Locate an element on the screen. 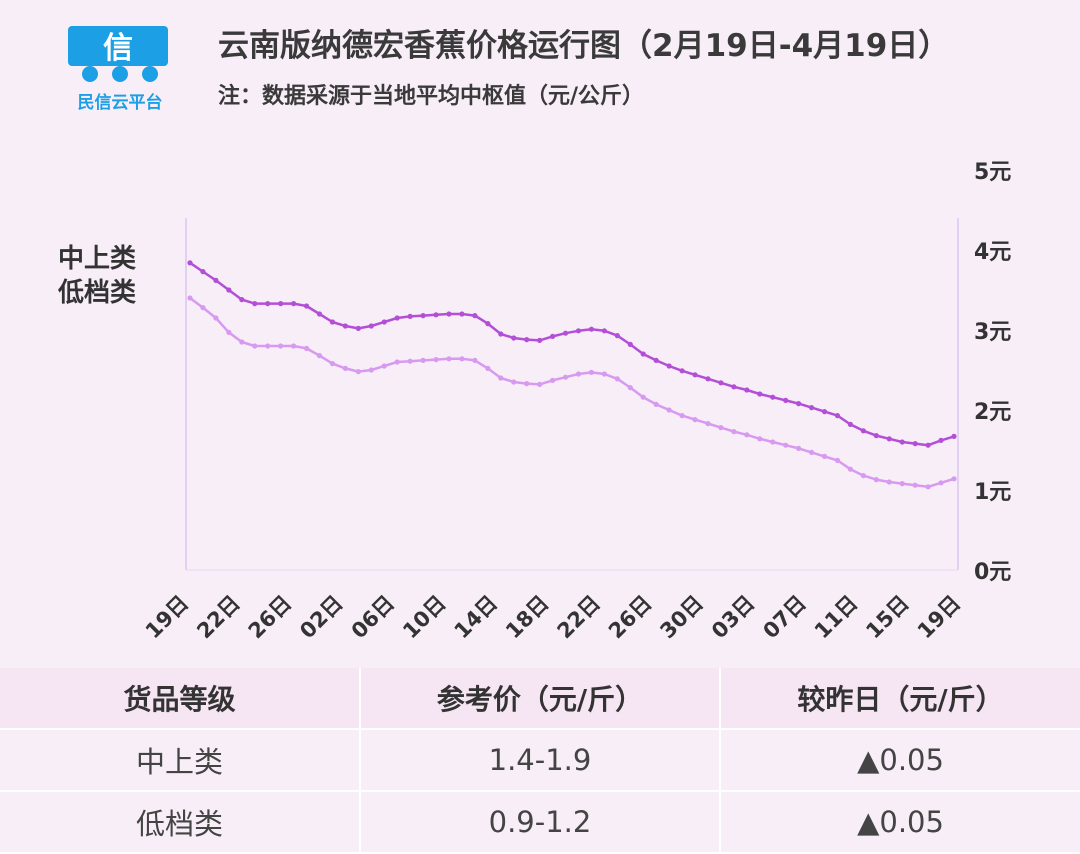  x-tick-label: 02日 is located at coordinates (321, 617).